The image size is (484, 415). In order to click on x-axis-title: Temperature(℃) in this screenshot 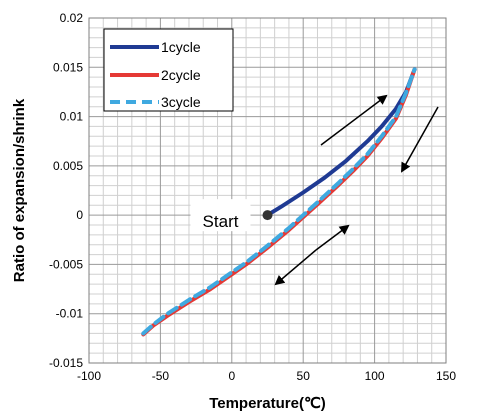, I will do `click(267, 403)`.